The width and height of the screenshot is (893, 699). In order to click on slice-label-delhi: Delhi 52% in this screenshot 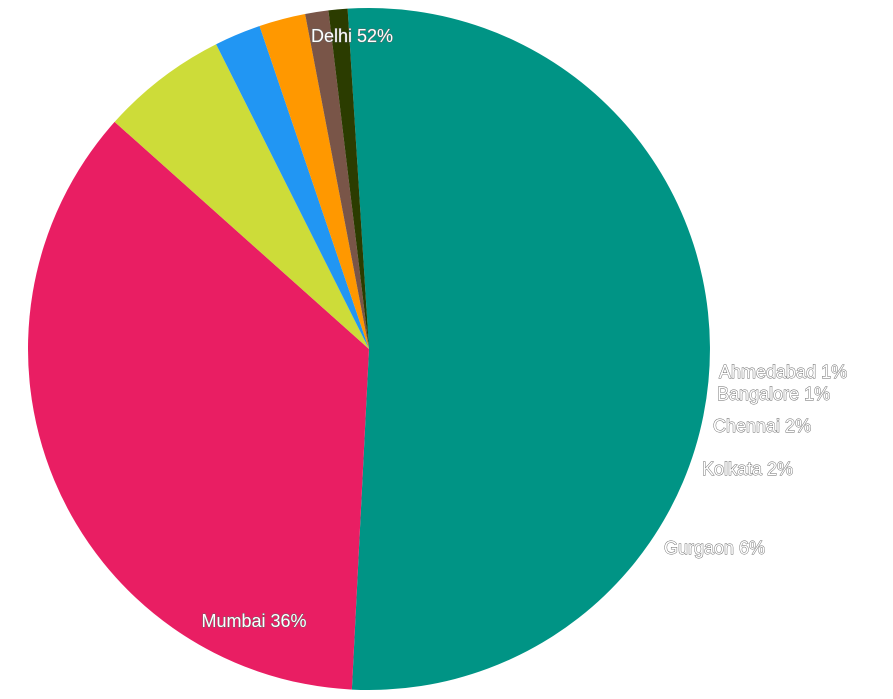, I will do `click(352, 36)`.